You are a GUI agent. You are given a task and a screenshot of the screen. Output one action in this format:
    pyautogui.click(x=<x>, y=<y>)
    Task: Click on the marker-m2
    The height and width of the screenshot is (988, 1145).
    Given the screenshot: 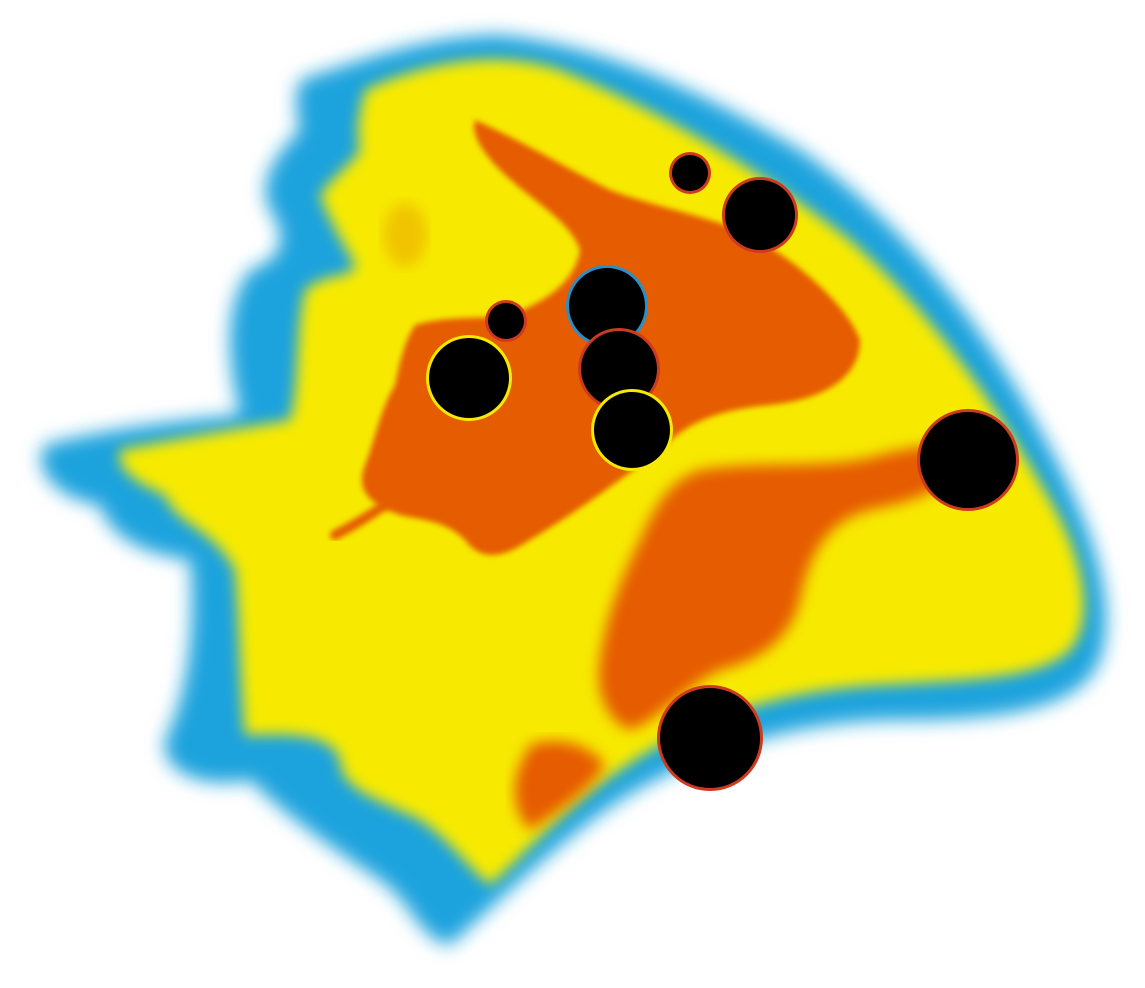 What is the action you would take?
    pyautogui.click(x=760, y=215)
    